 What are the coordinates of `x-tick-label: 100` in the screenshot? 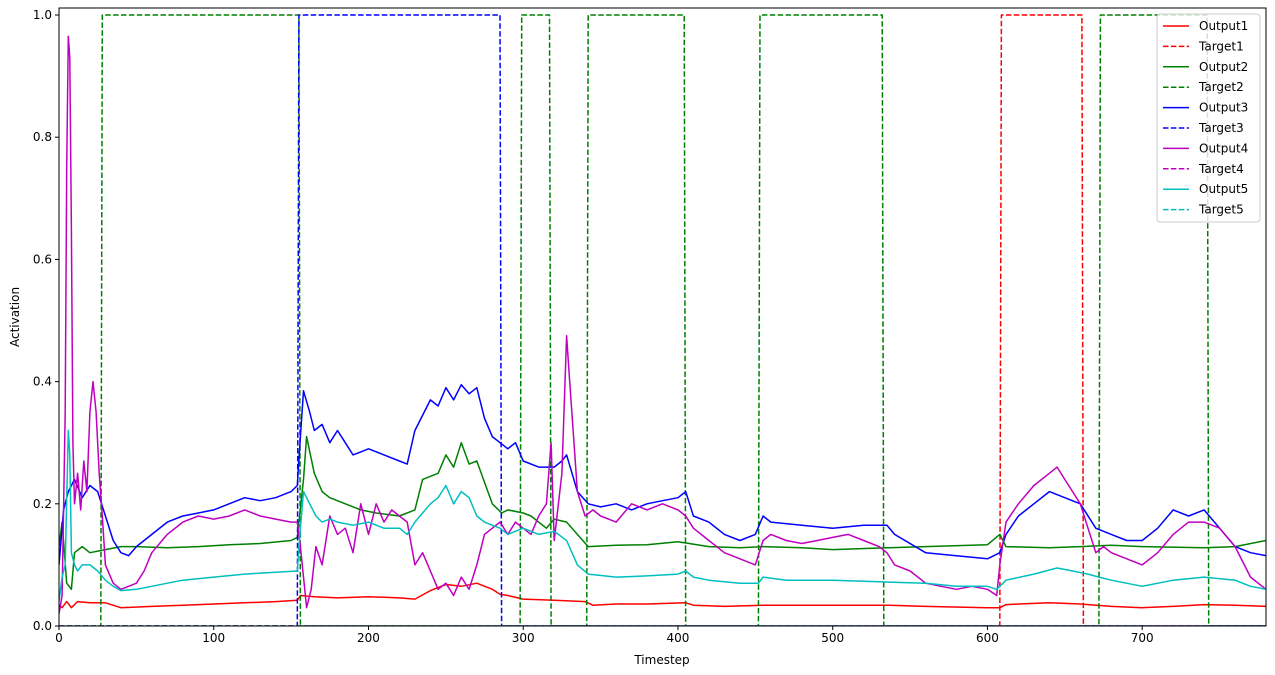 It's located at (213, 638).